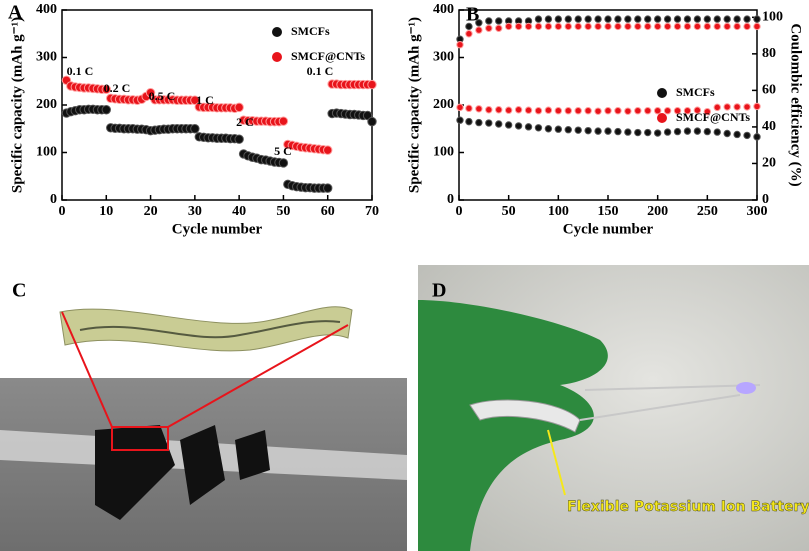 Image resolution: width=809 pixels, height=551 pixels. I want to click on x-axis-title: Cycle number, so click(608, 229).